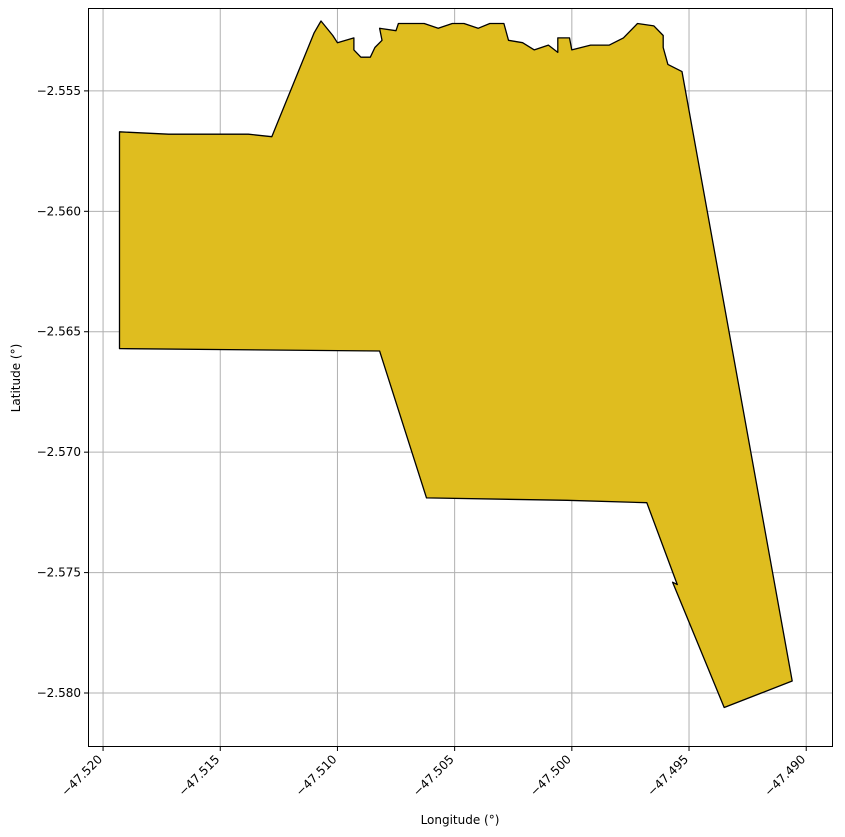 This screenshot has height=837, width=845. I want to click on y-tick-label: −2.555, so click(59, 91).